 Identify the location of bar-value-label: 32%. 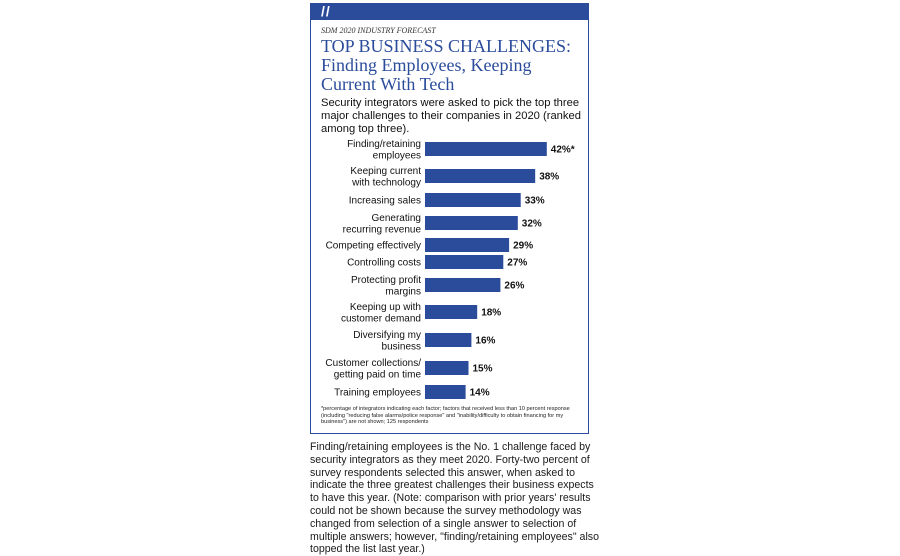
(532, 224).